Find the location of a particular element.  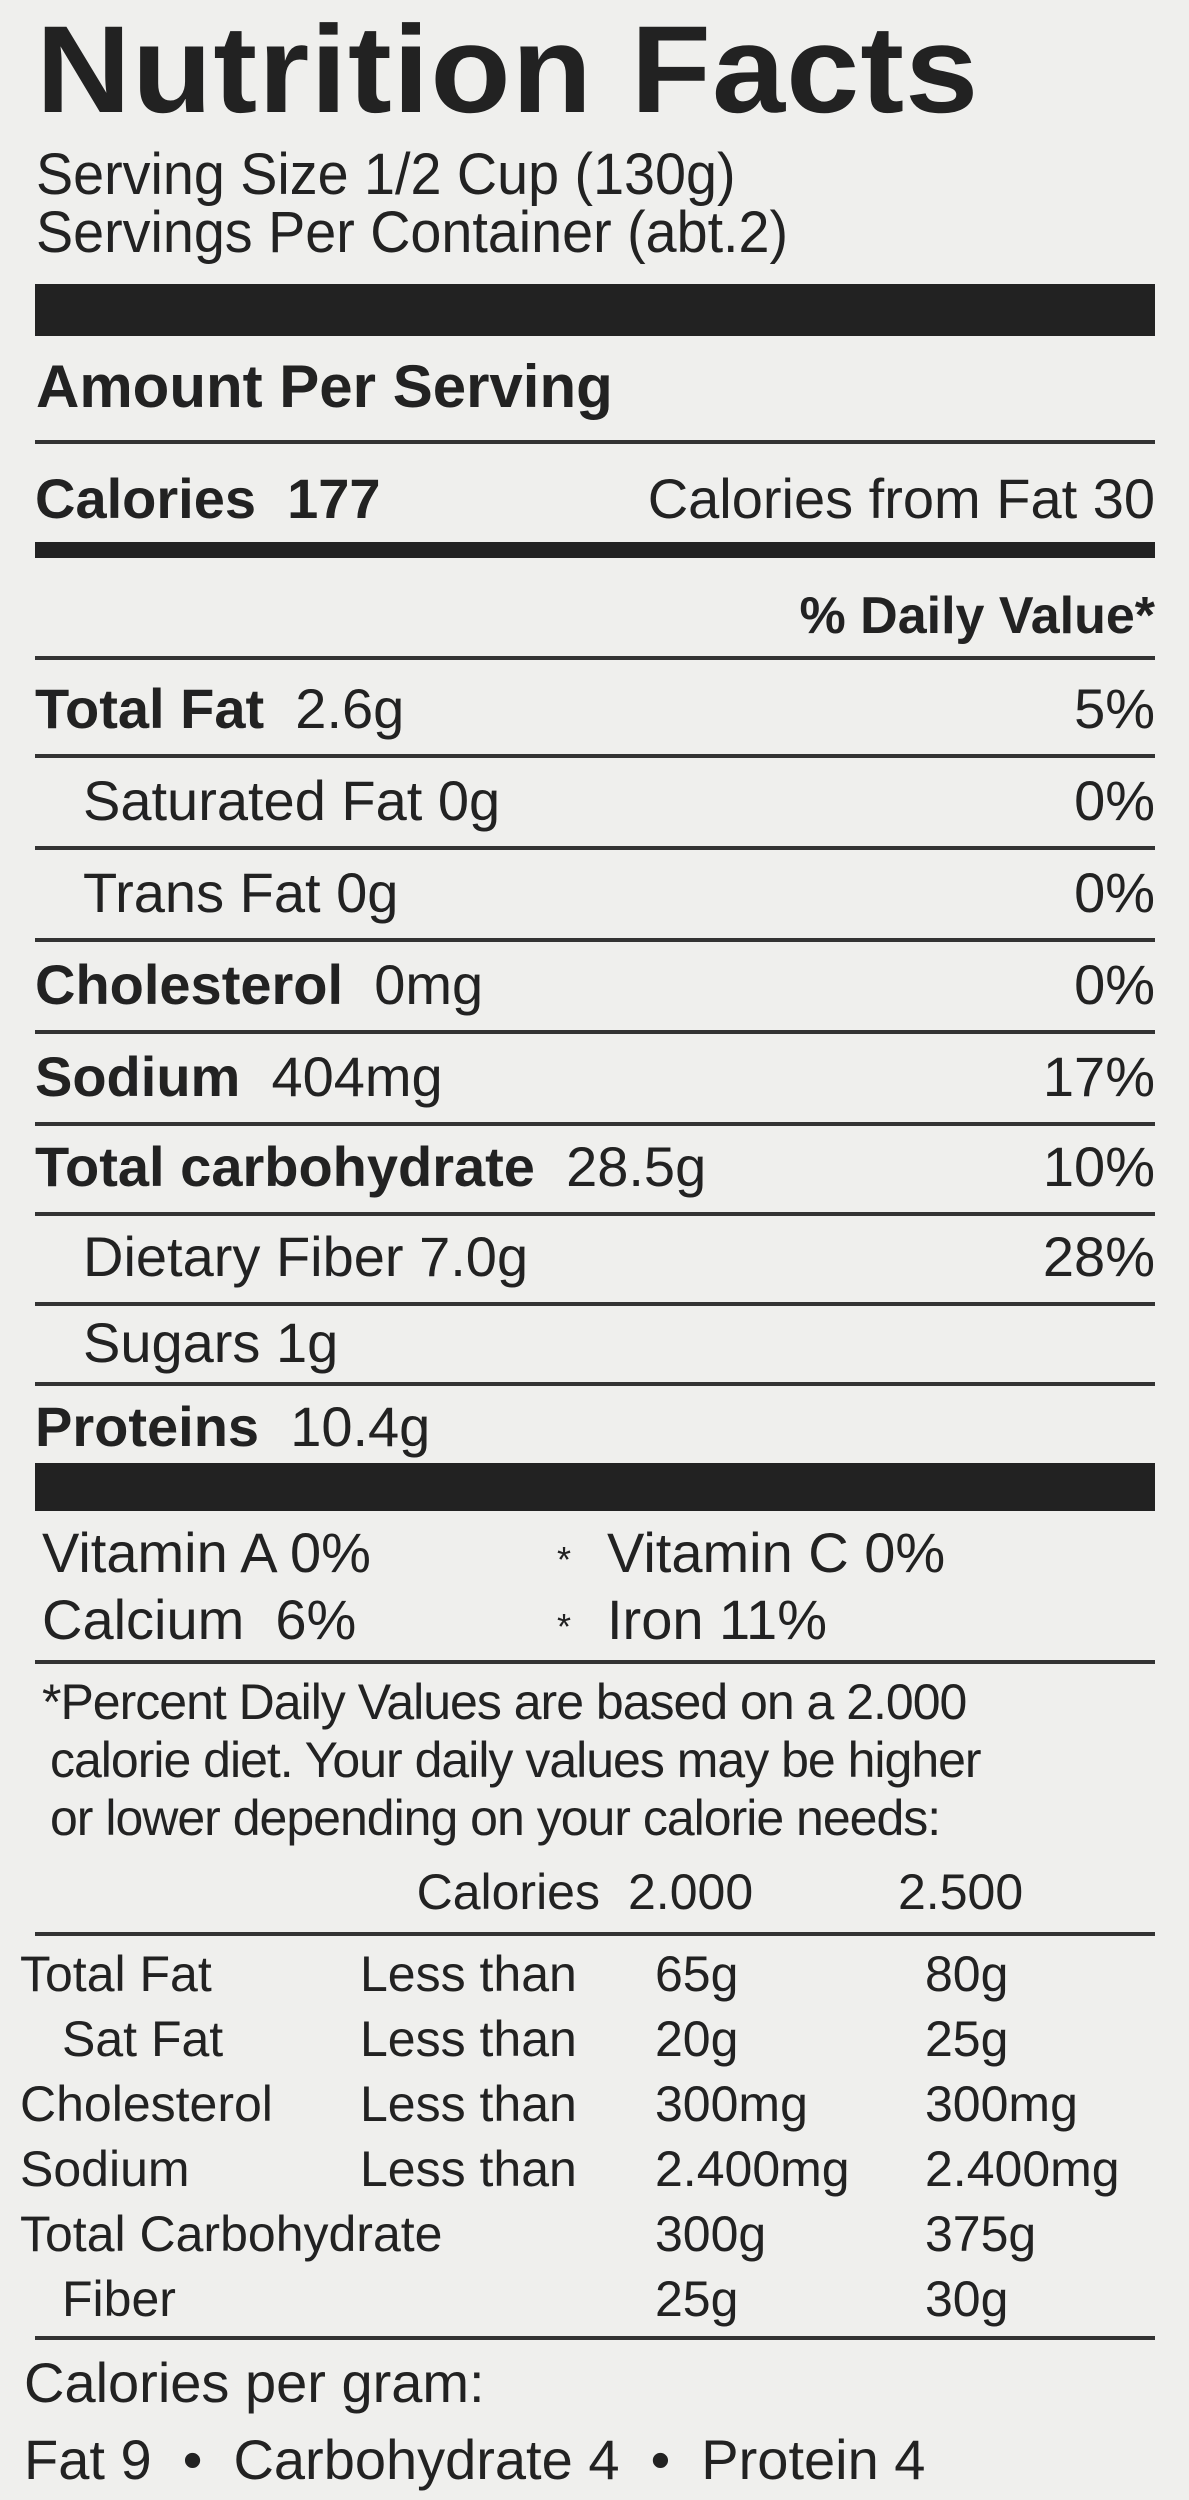

reference-cell: Total Fat is located at coordinates (116, 1974).